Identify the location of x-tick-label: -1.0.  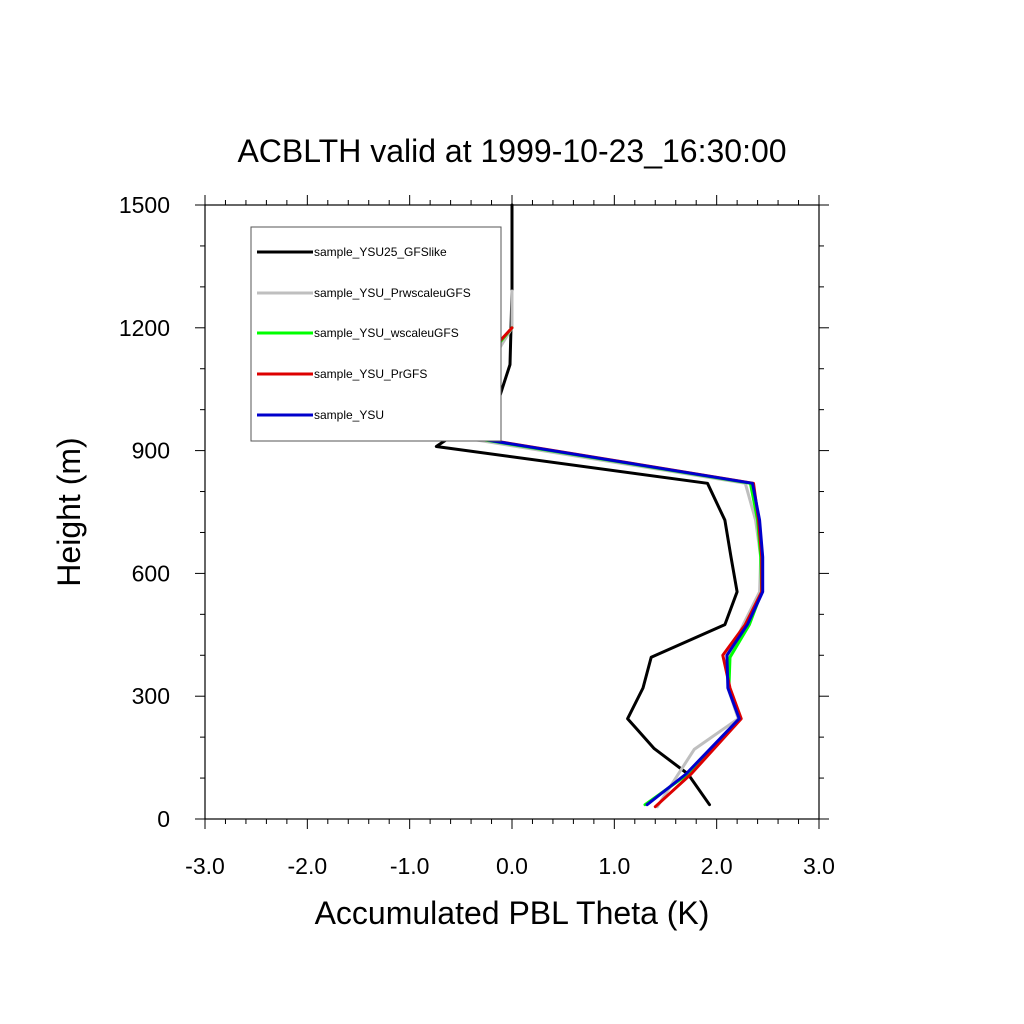
(410, 866).